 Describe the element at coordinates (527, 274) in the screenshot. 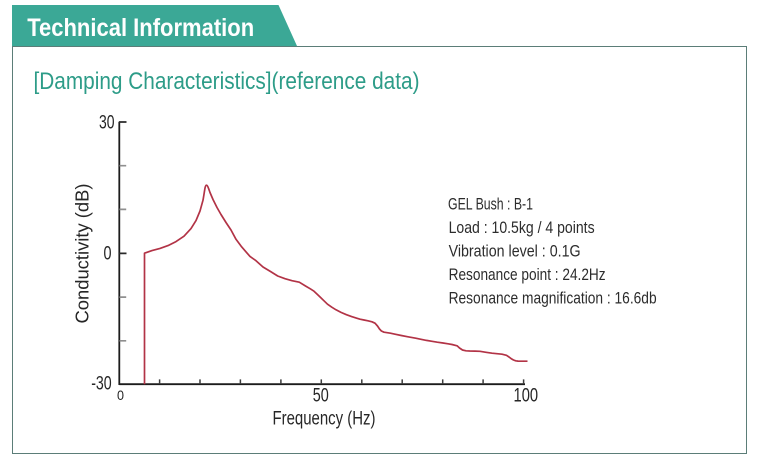

I see `svg-text: Resonance point : 24.2Hz` at that location.